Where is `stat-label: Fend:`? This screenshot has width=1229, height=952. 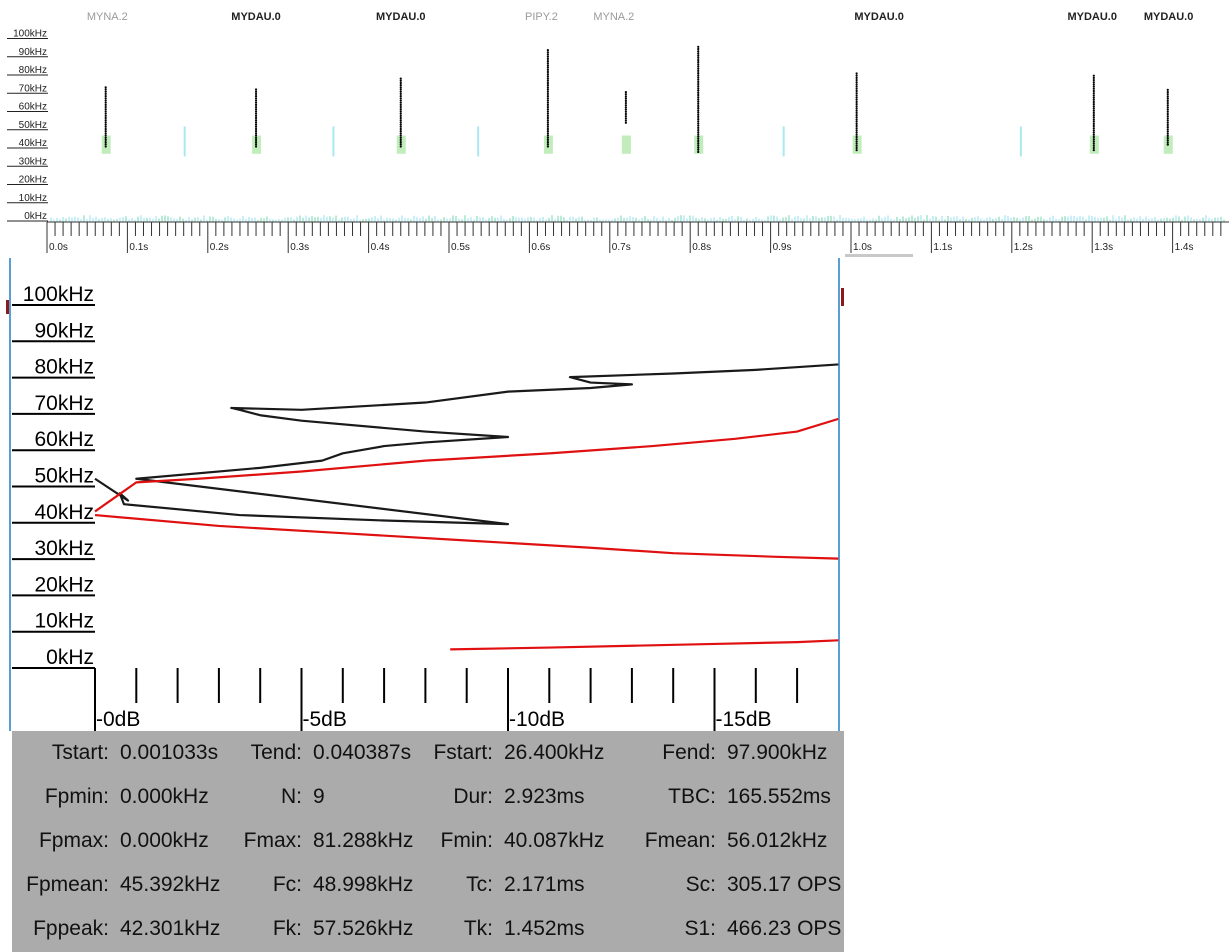
stat-label: Fend: is located at coordinates (689, 752).